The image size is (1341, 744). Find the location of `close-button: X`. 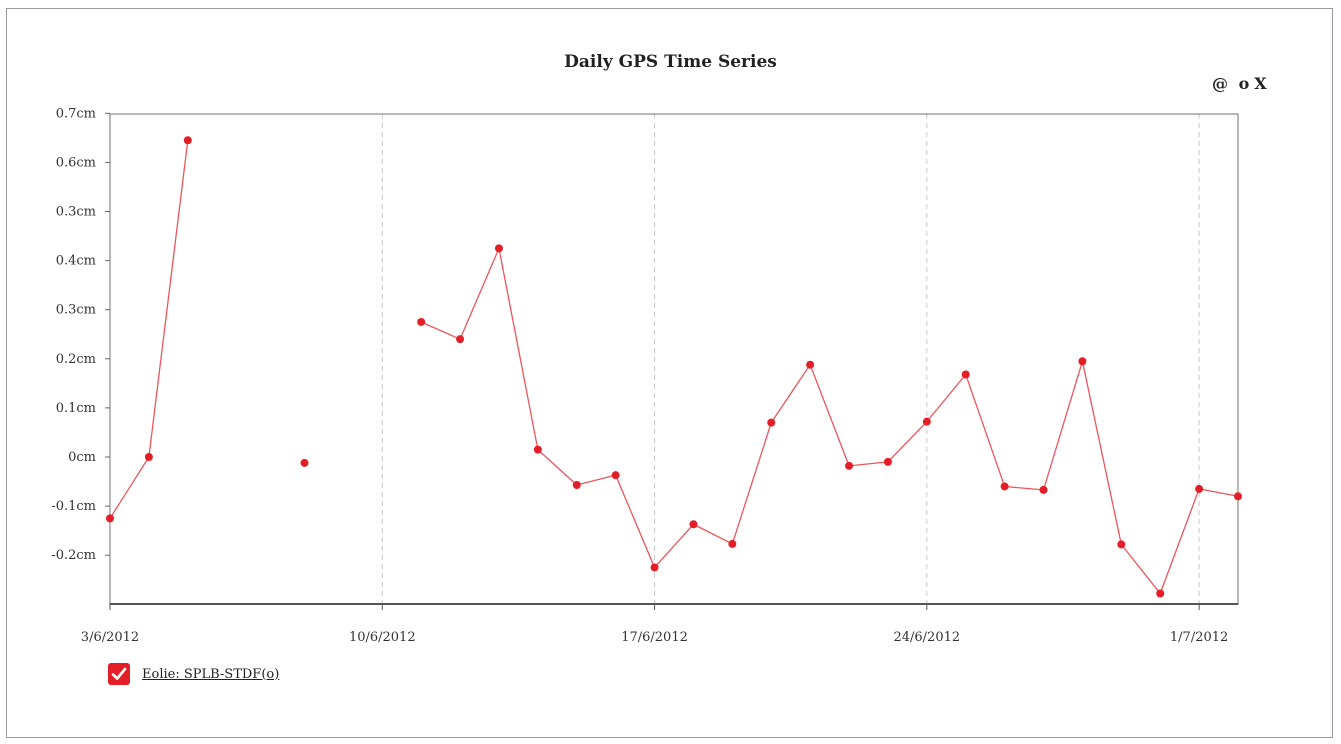

close-button: X is located at coordinates (1260, 83).